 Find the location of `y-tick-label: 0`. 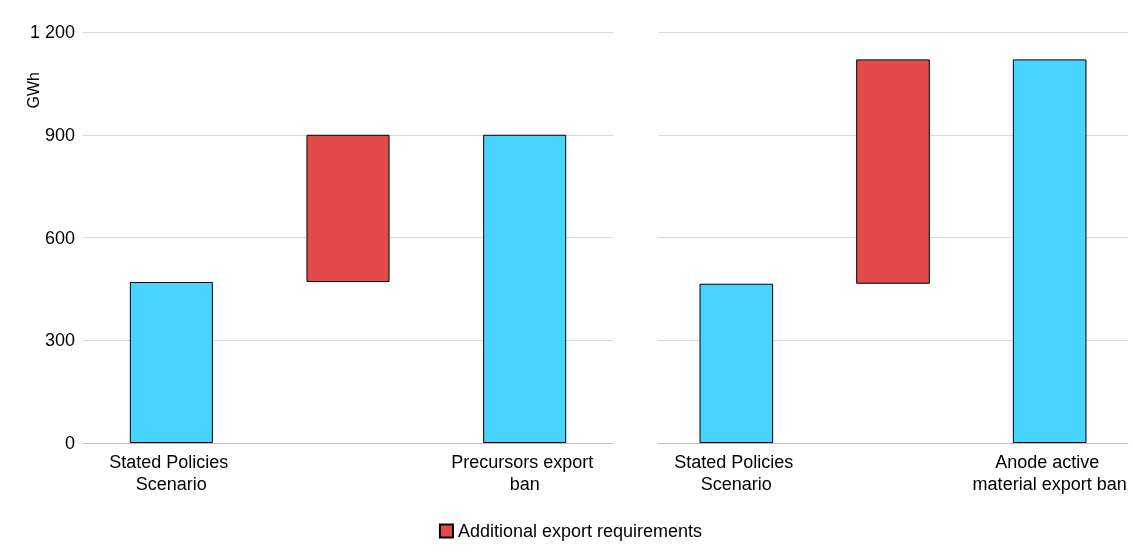

y-tick-label: 0 is located at coordinates (69, 443).